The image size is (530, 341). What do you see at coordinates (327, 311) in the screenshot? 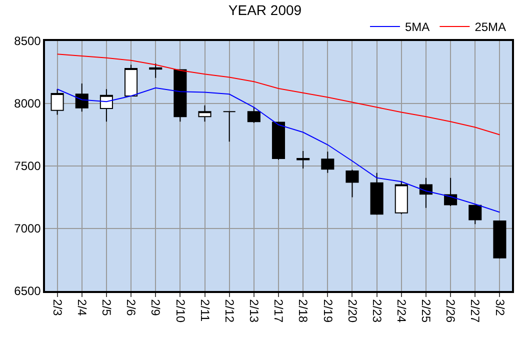
I see `x-tick-label: 2/19` at bounding box center [327, 311].